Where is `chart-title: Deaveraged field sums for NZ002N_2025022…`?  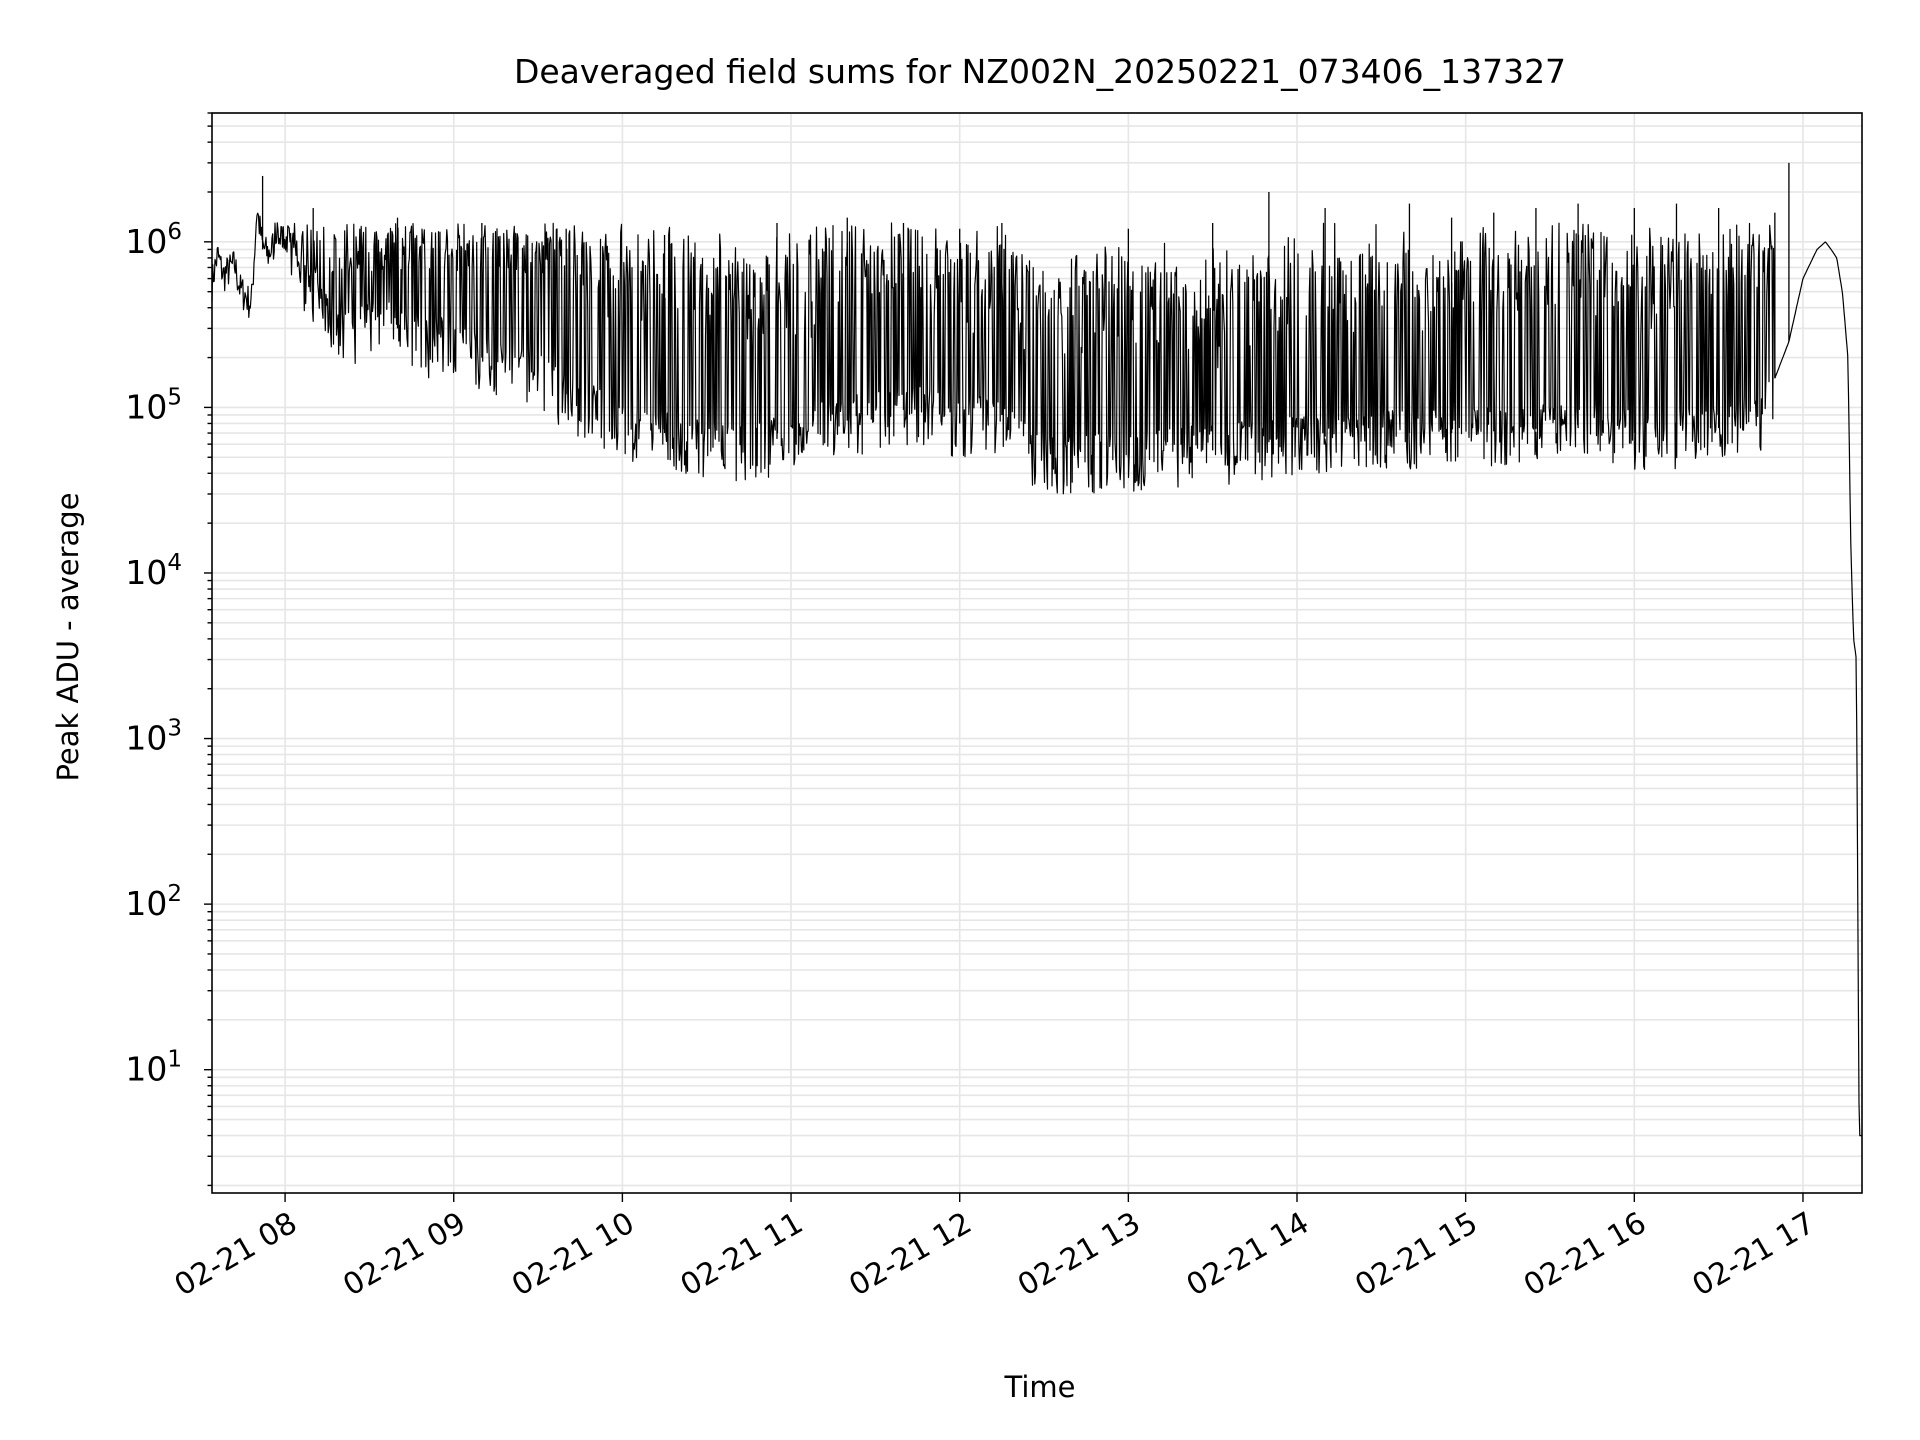 chart-title: Deaveraged field sums for NZ002N_2025022… is located at coordinates (1040, 71).